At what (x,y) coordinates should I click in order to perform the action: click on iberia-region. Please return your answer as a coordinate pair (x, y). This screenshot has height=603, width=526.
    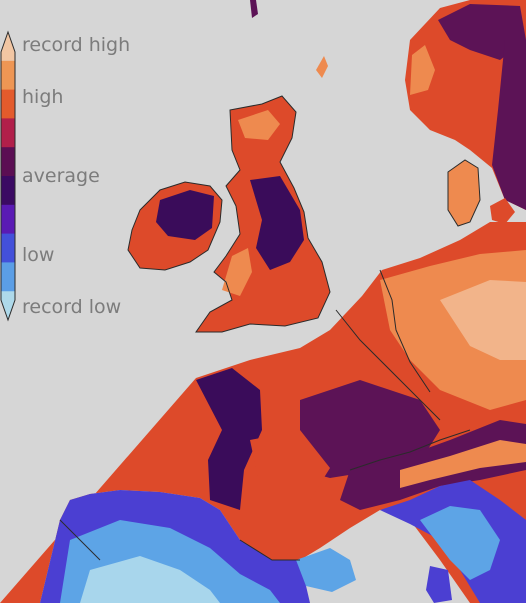
    Looking at the image, I should click on (198, 546).